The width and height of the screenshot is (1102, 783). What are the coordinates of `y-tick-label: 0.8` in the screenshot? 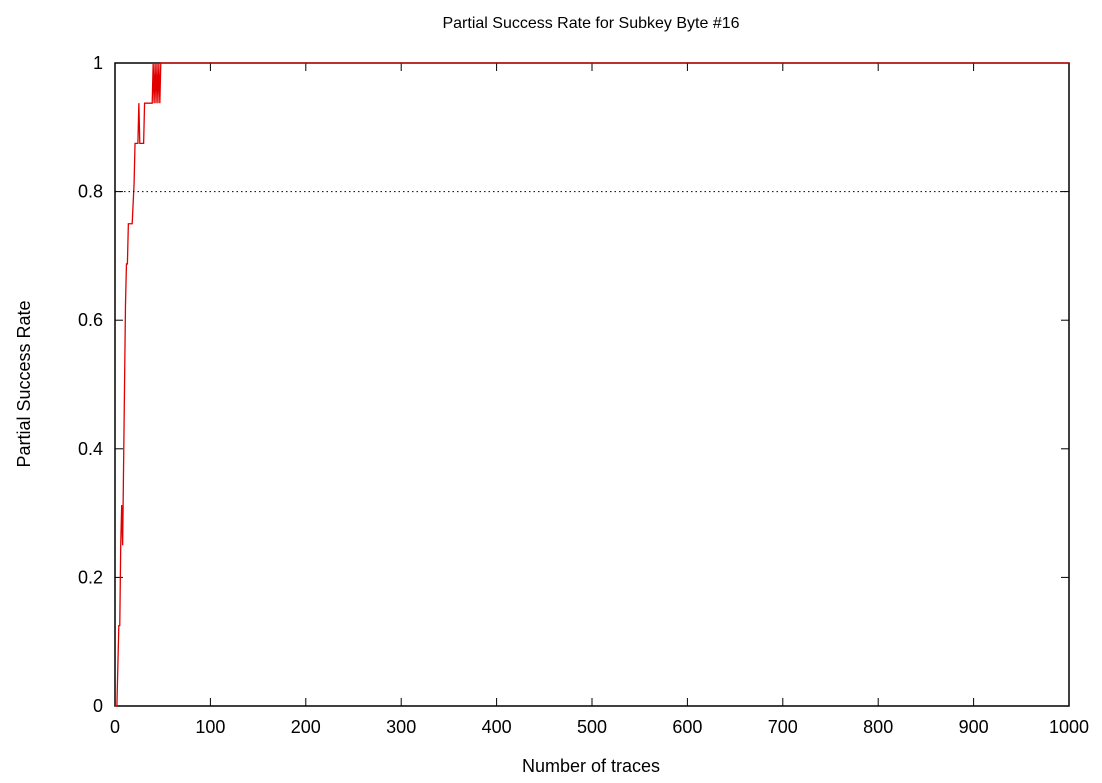 It's located at (90, 192).